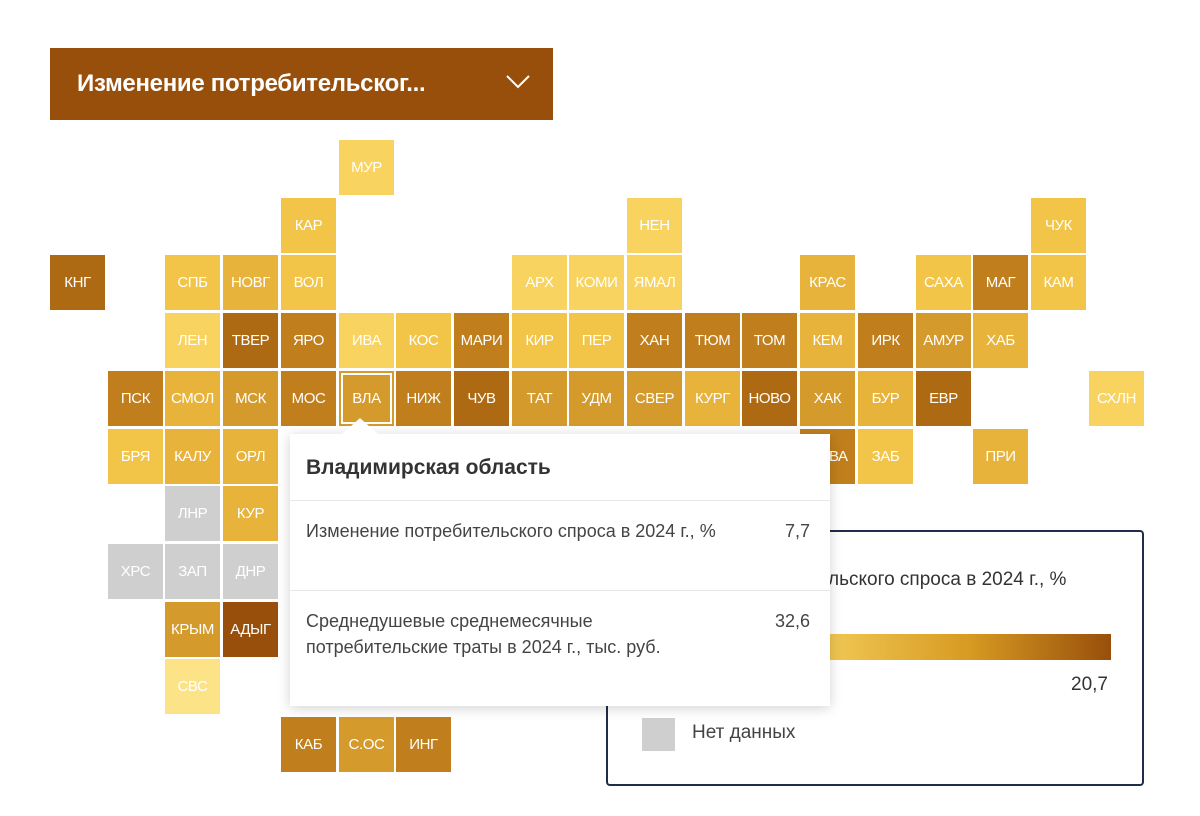 The height and width of the screenshot is (816, 1200). What do you see at coordinates (428, 467) in the screenshot?
I see `tooltip-region-name: Владимирская область` at bounding box center [428, 467].